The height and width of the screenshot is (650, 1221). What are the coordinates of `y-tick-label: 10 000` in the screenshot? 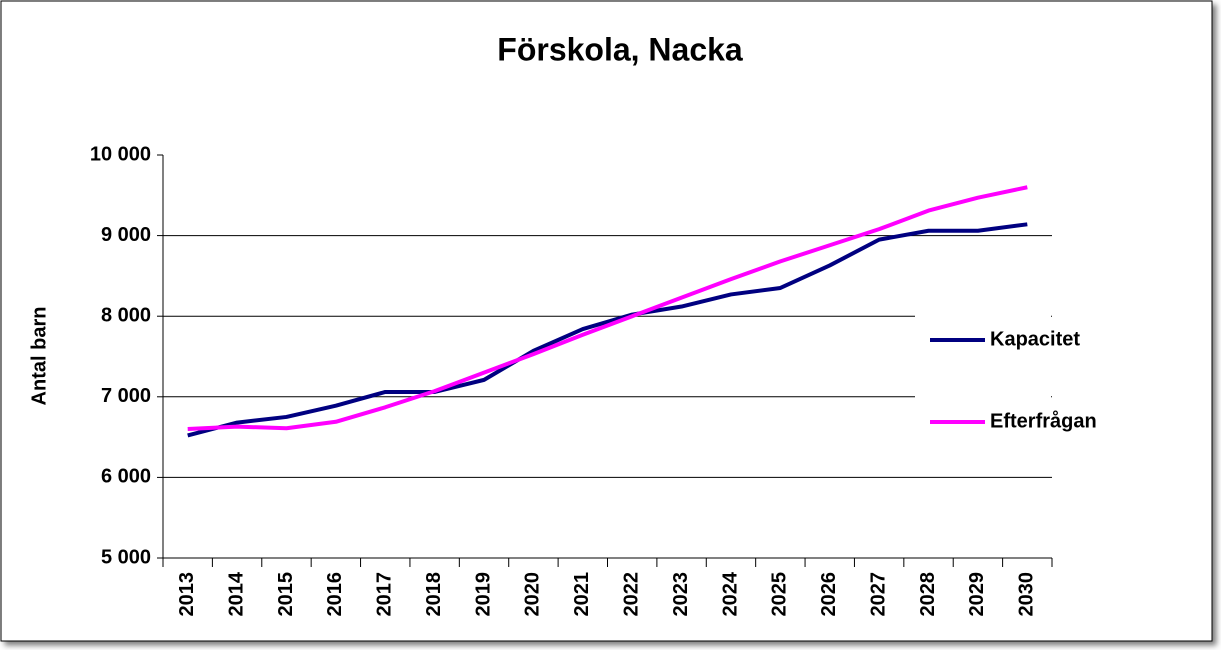 It's located at (120, 154).